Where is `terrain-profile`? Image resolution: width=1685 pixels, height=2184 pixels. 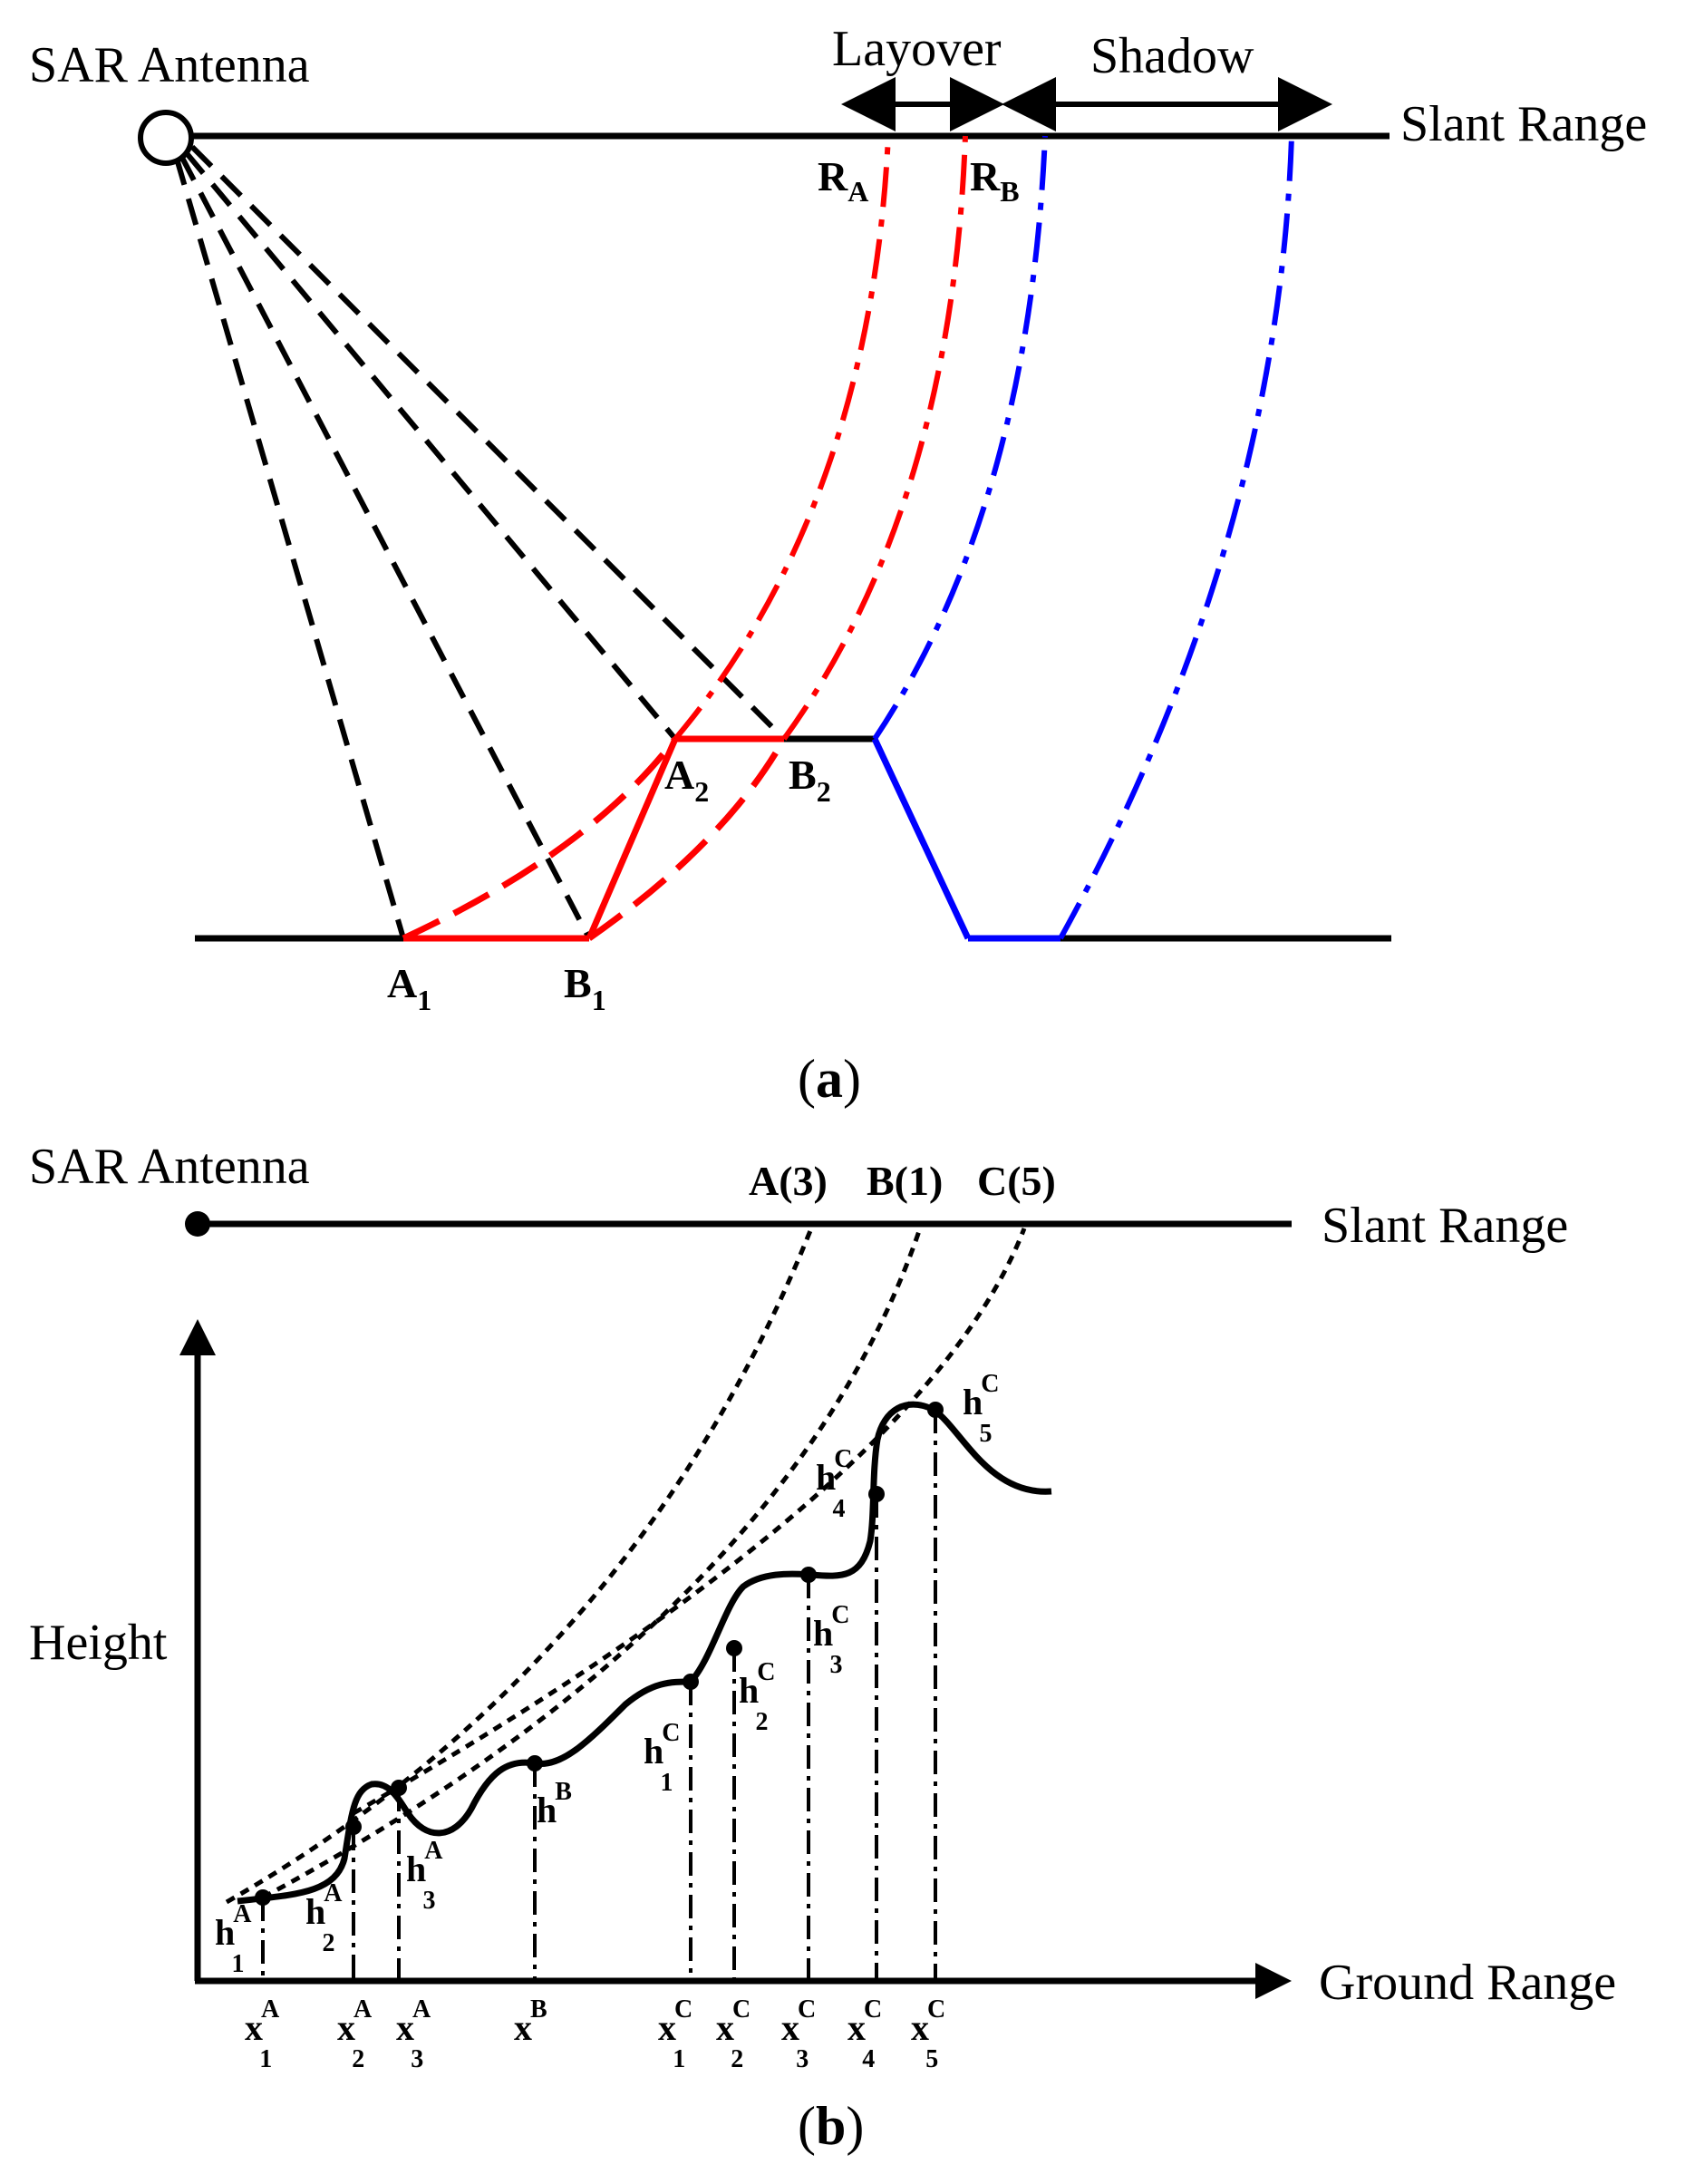
terrain-profile is located at coordinates (644, 1653).